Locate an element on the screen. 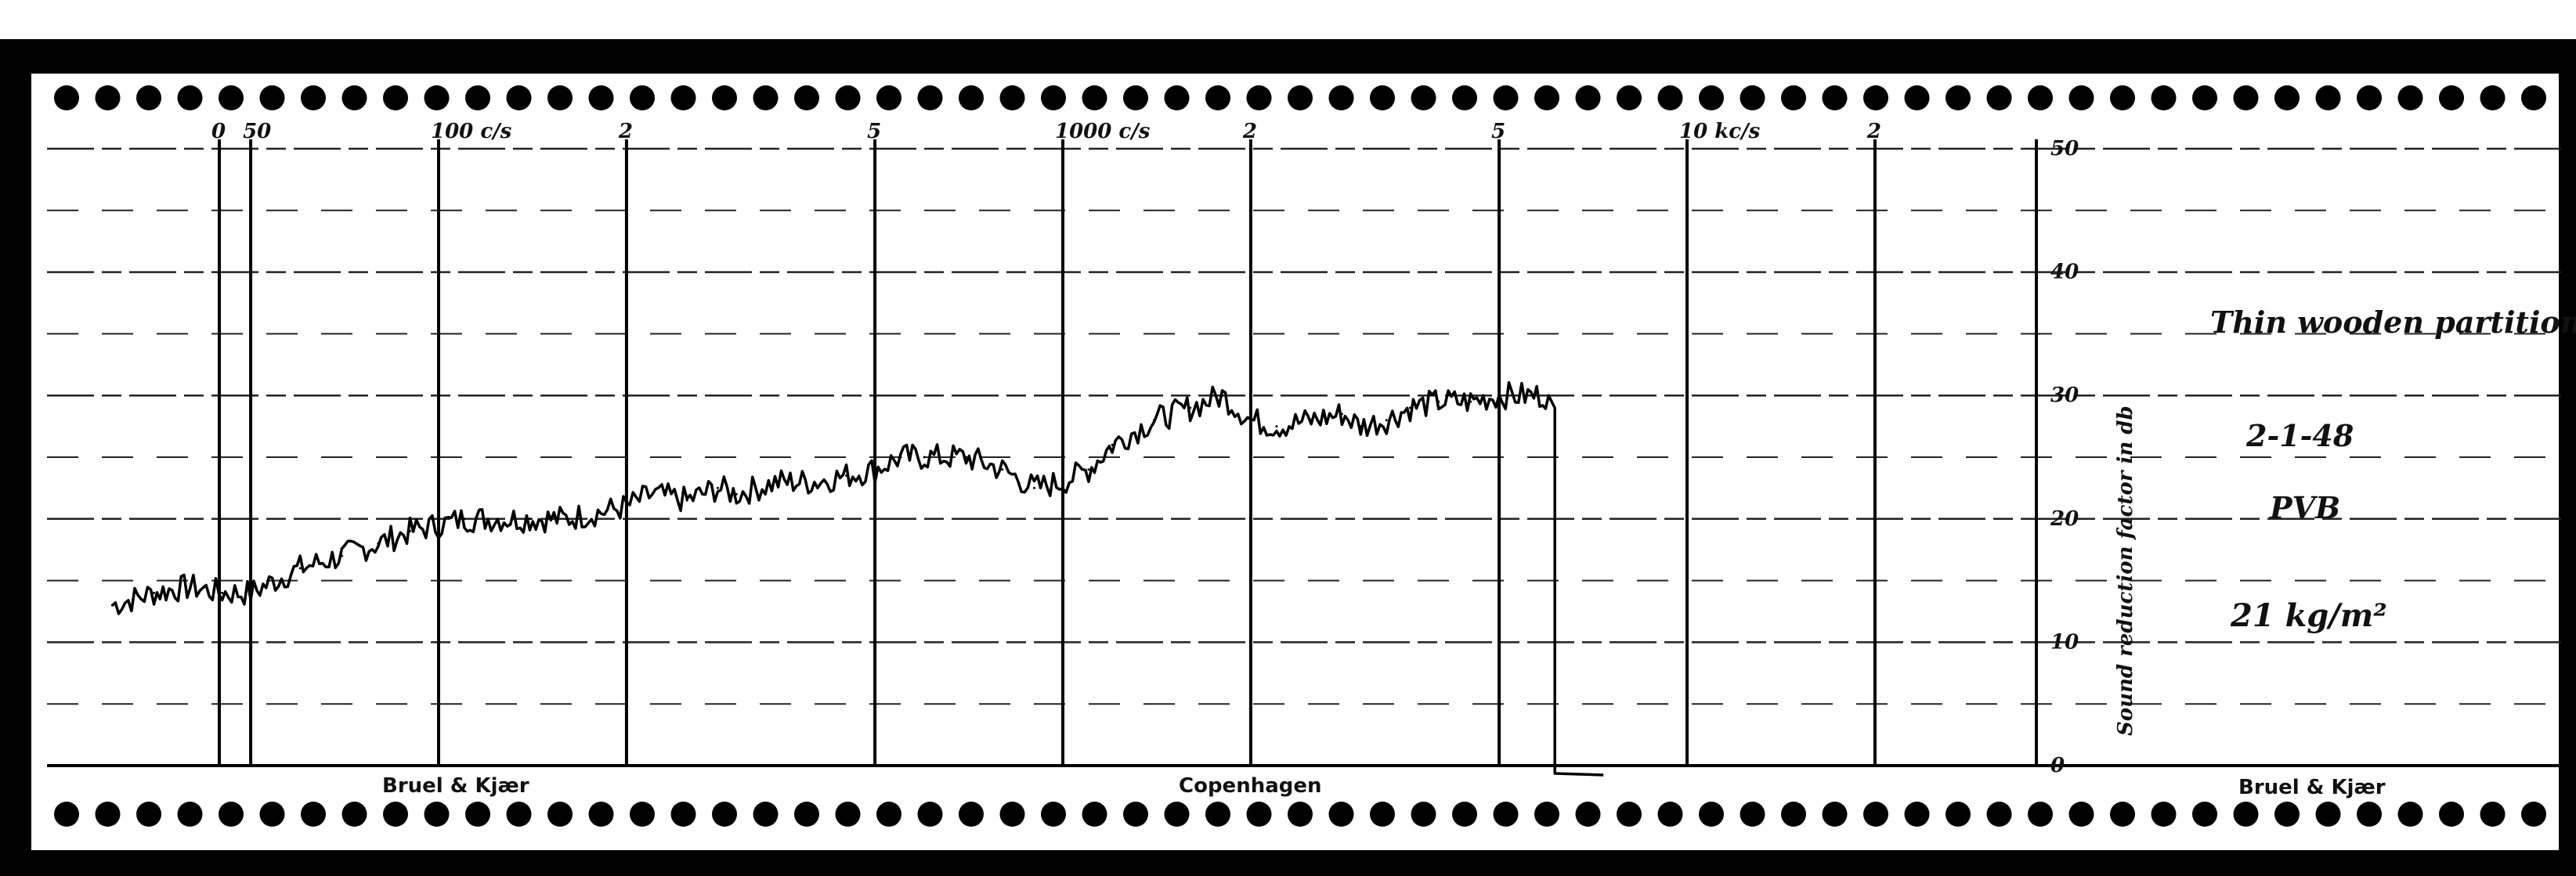 This screenshot has height=876, width=2576. x-tick-labels: 0 50 100 c/s 2 5 1000 c/s 2 5 10 kc/s 2 is located at coordinates (1046, 131).